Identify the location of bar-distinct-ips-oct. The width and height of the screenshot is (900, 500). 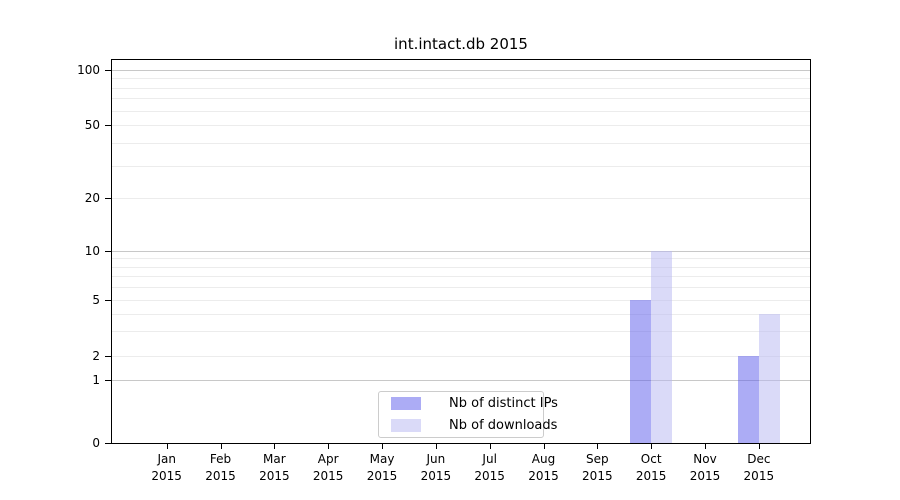
(641, 371).